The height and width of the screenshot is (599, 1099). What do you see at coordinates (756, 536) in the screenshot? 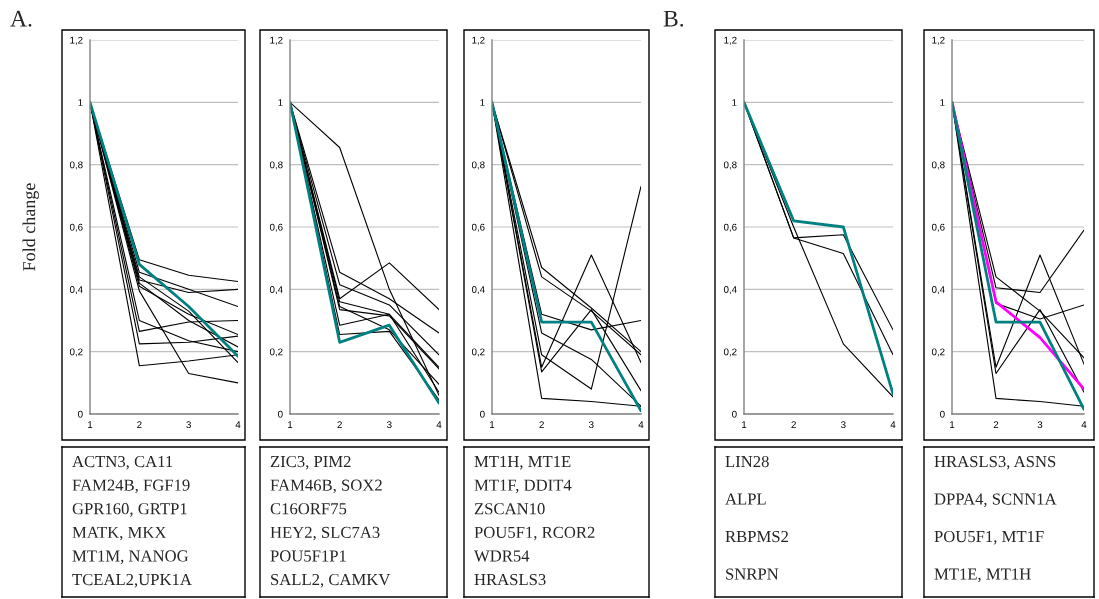
I see `text: RBPMS2` at bounding box center [756, 536].